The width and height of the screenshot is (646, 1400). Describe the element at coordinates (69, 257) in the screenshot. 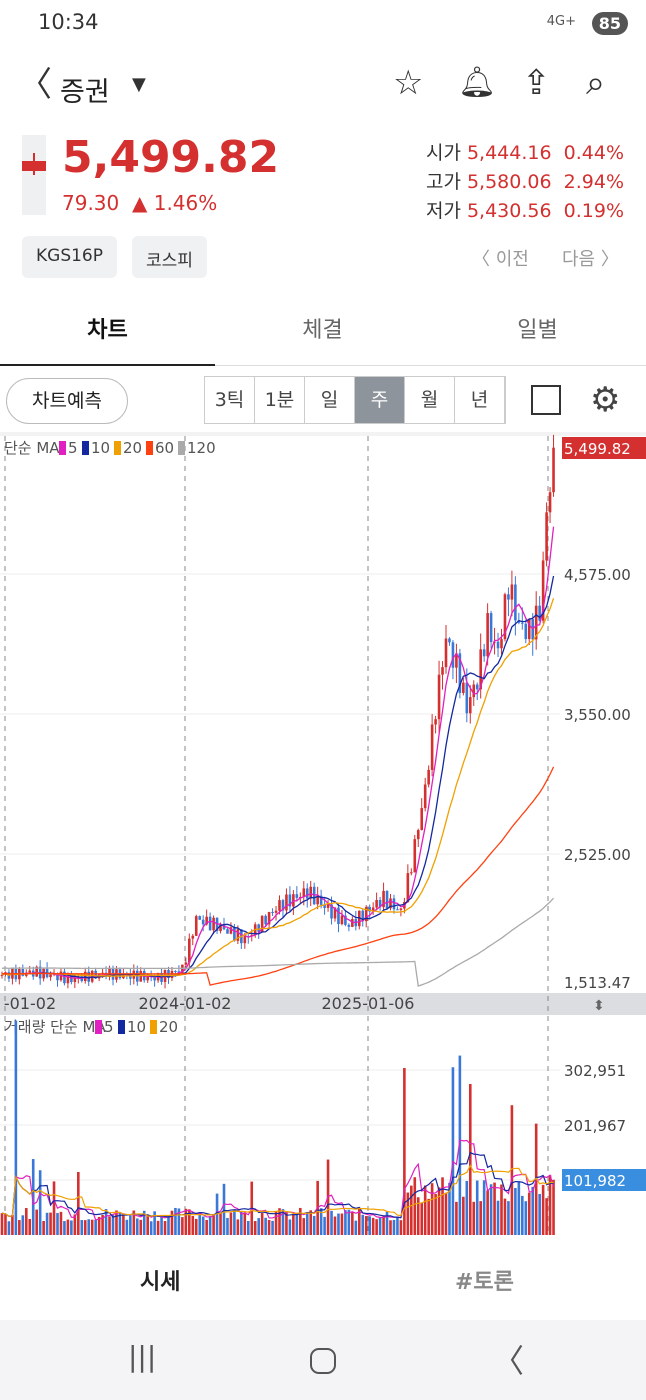

I see `tag-kgs16p: KGS16P` at that location.